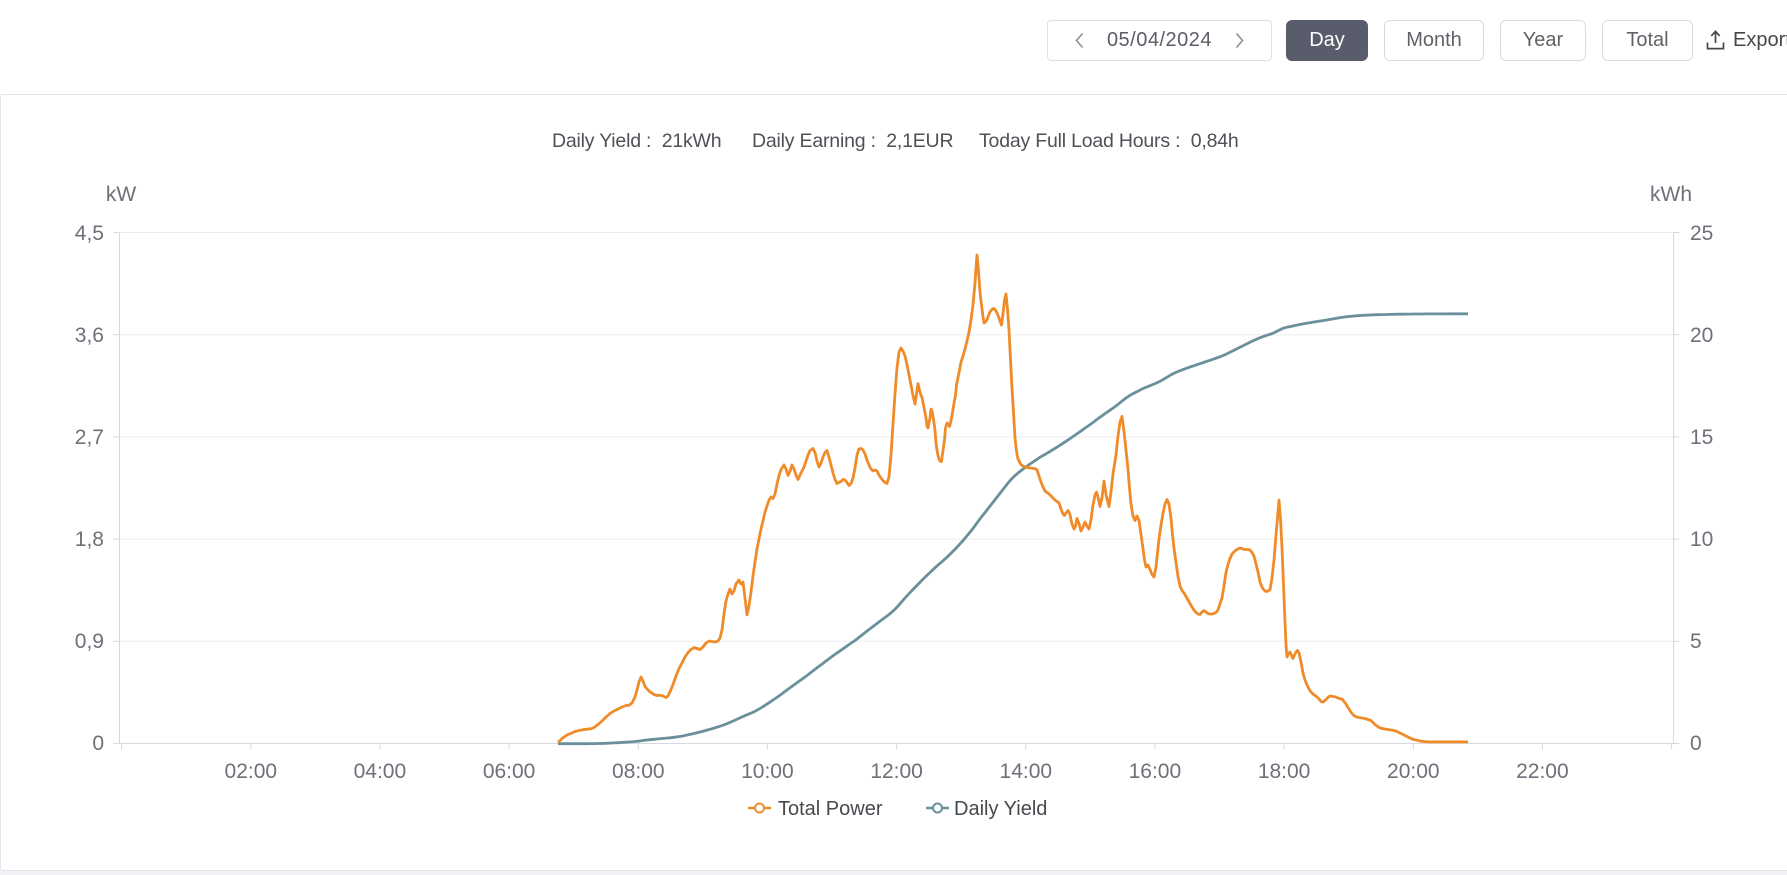 The image size is (1787, 875). What do you see at coordinates (89, 539) in the screenshot?
I see `svg-text: 1,8` at bounding box center [89, 539].